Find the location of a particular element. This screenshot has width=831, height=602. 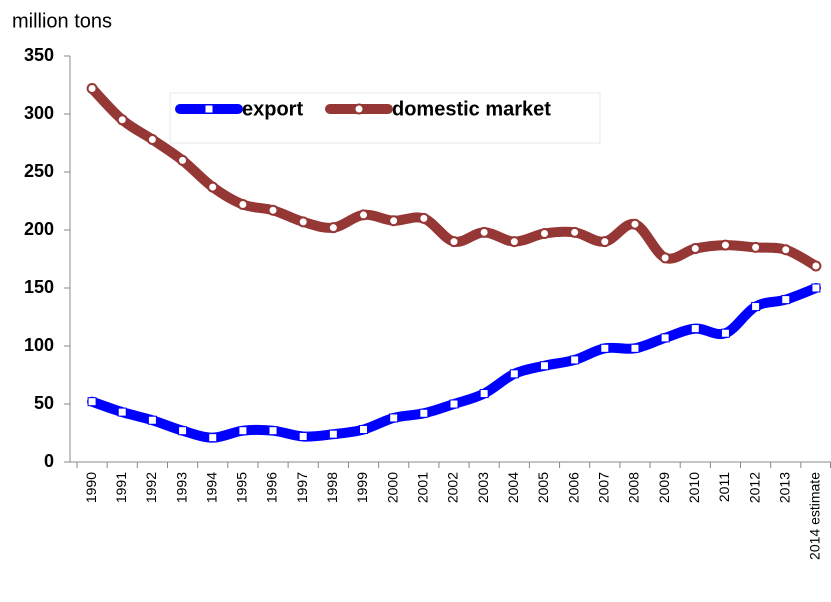

legend-box is located at coordinates (385, 118).